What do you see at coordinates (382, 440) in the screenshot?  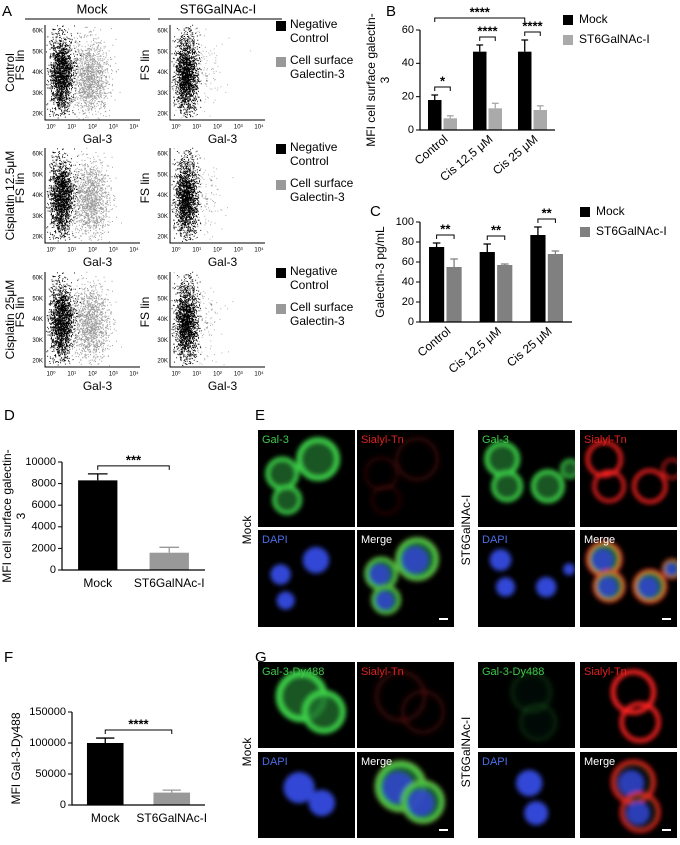 I see `channel-label: Sialyl-Tn` at bounding box center [382, 440].